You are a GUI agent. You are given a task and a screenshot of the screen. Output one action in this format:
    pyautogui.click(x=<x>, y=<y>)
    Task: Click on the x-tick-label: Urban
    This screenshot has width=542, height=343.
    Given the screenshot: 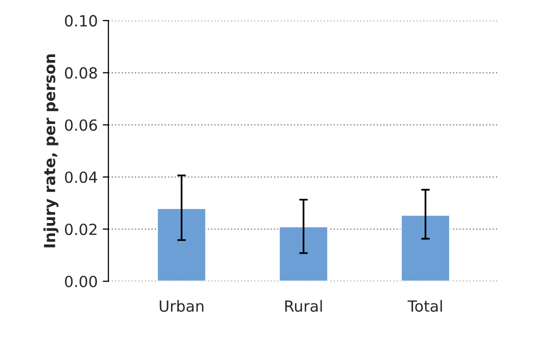 What is the action you would take?
    pyautogui.click(x=182, y=306)
    